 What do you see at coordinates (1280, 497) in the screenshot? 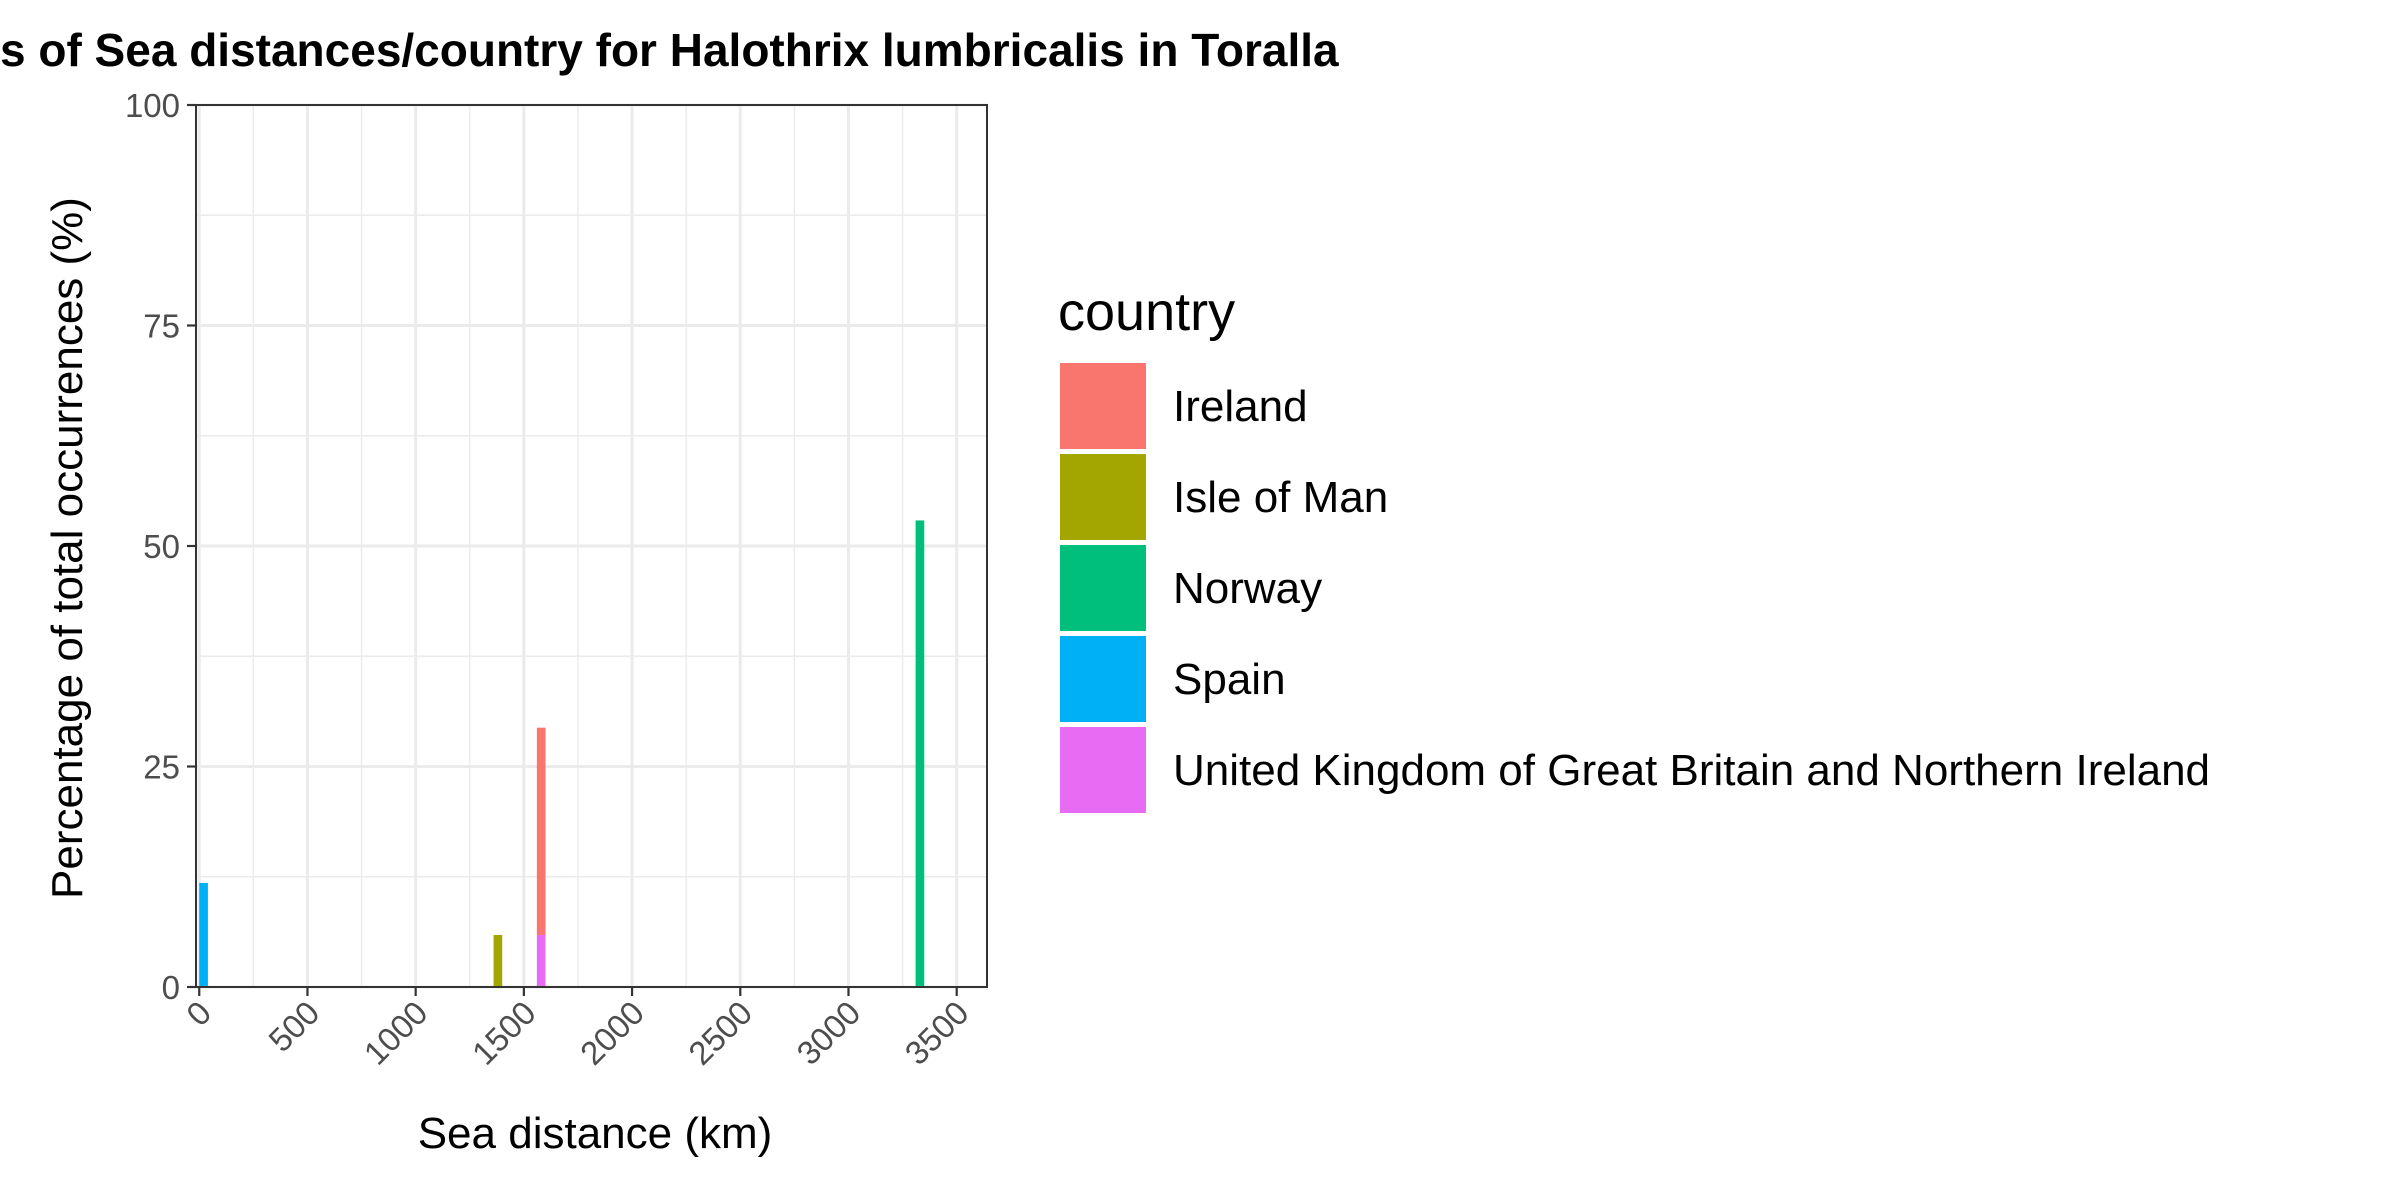
I see `legend-label: Isle of Man` at bounding box center [1280, 497].